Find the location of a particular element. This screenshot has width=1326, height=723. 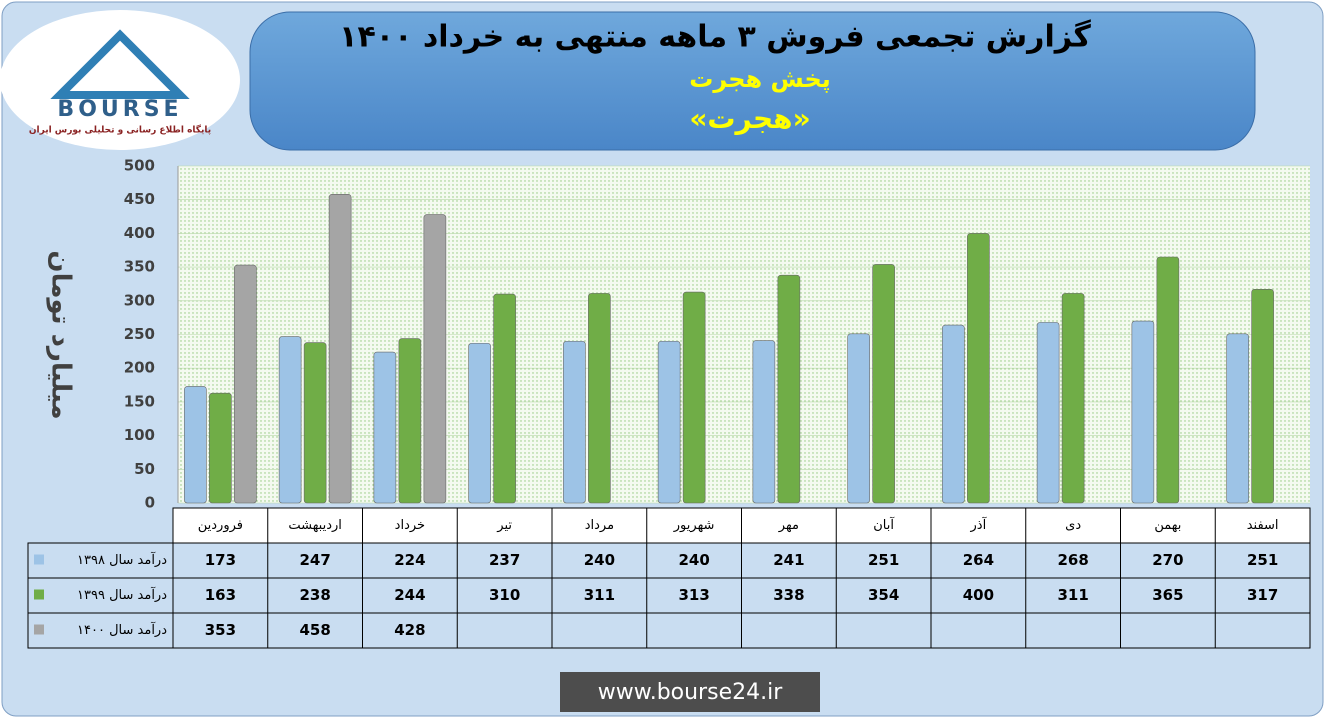

table-body is located at coordinates (669, 595).